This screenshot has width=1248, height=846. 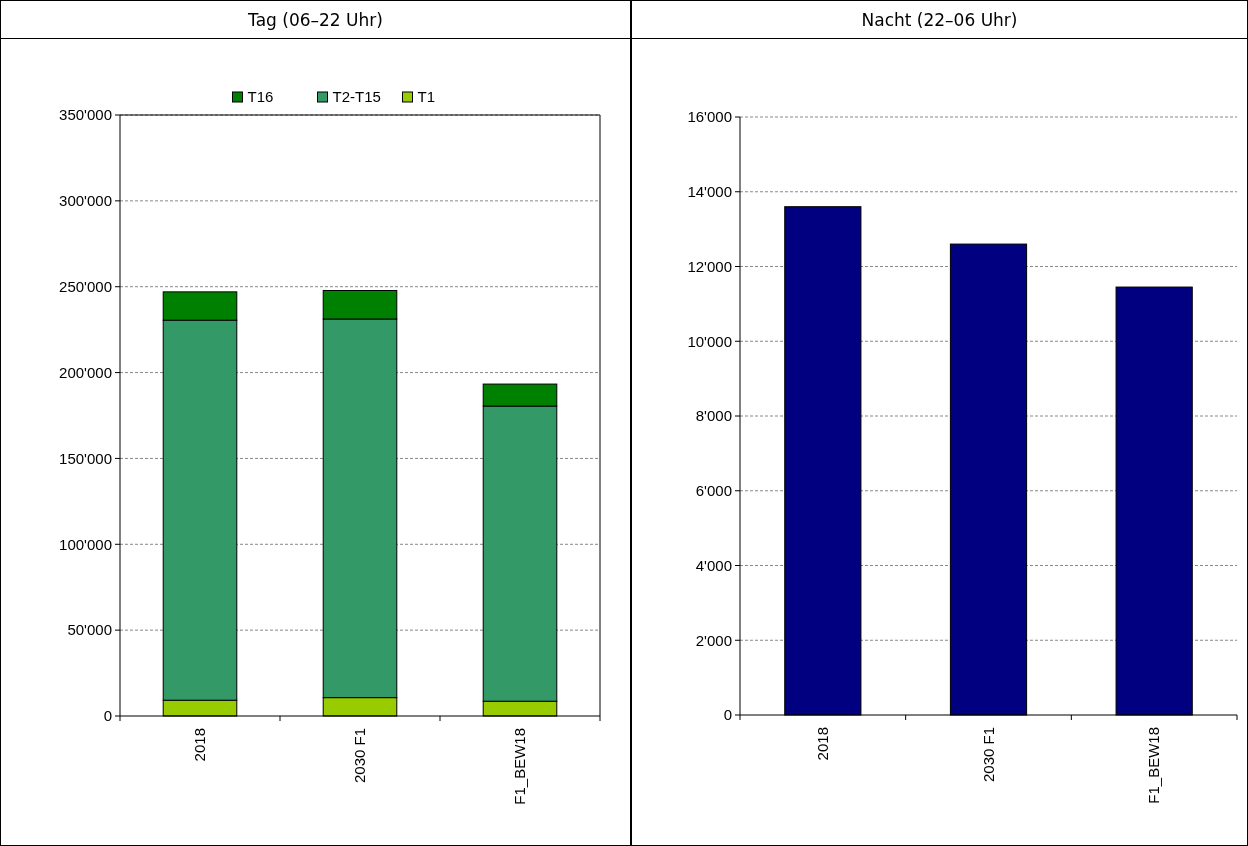 I want to click on y-tick-label: 14'000, so click(x=709, y=191).